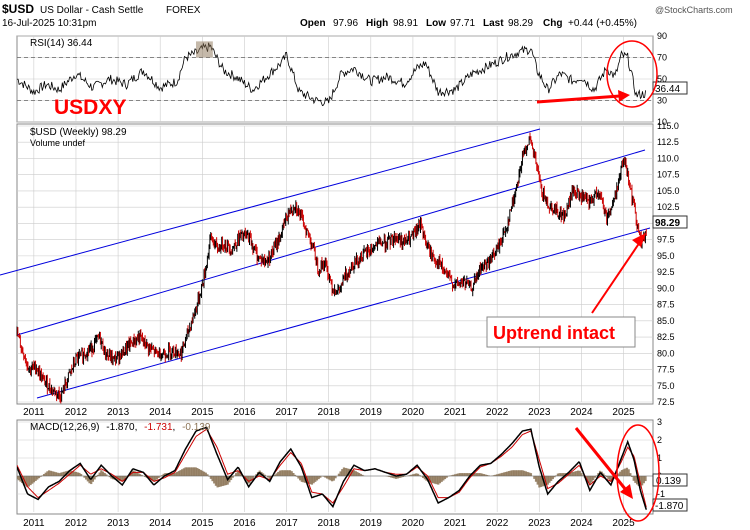 The image size is (750, 530). What do you see at coordinates (602, 23) in the screenshot?
I see `header-chg-value: +0.44 (+0.45%)` at bounding box center [602, 23].